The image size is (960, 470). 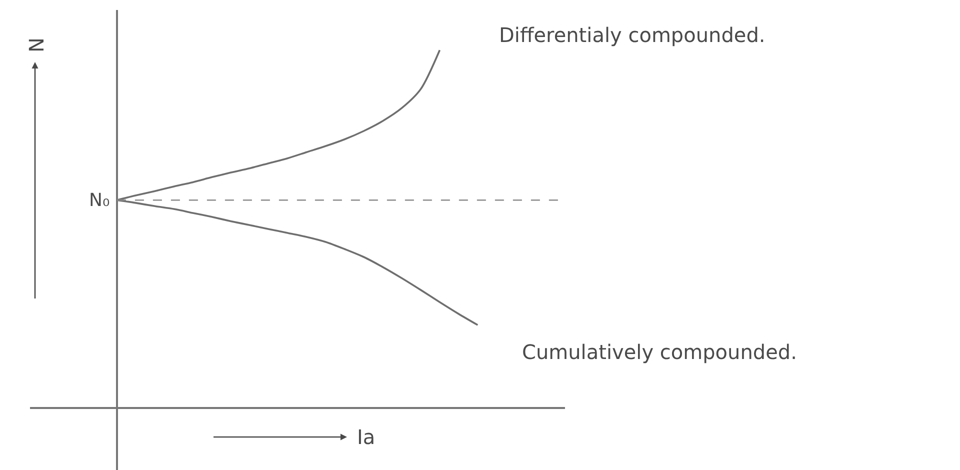 I want to click on text: Cumulatively compounded., so click(x=659, y=352).